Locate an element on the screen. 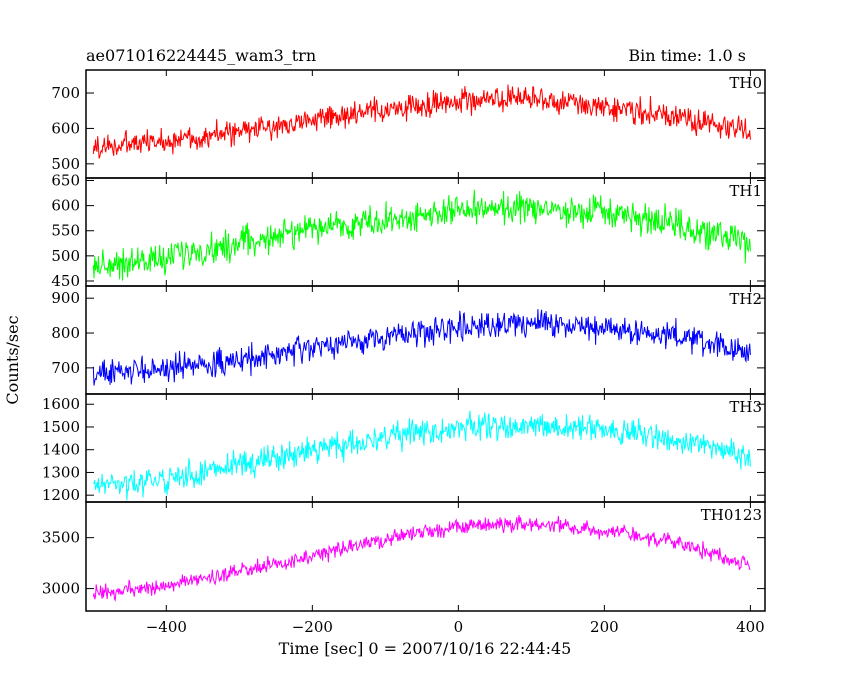 This screenshot has width=850, height=680. y-tick-label: 1200 is located at coordinates (61, 495).